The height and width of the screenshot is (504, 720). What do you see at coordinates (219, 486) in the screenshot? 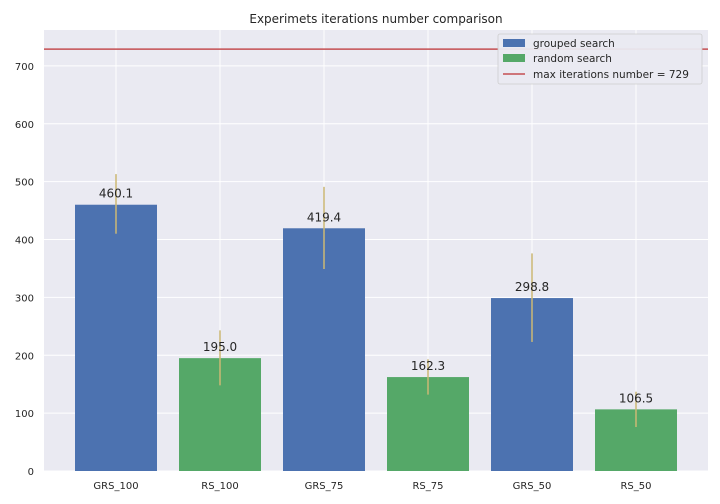
I see `x-tick-label: RS_100` at bounding box center [219, 486].